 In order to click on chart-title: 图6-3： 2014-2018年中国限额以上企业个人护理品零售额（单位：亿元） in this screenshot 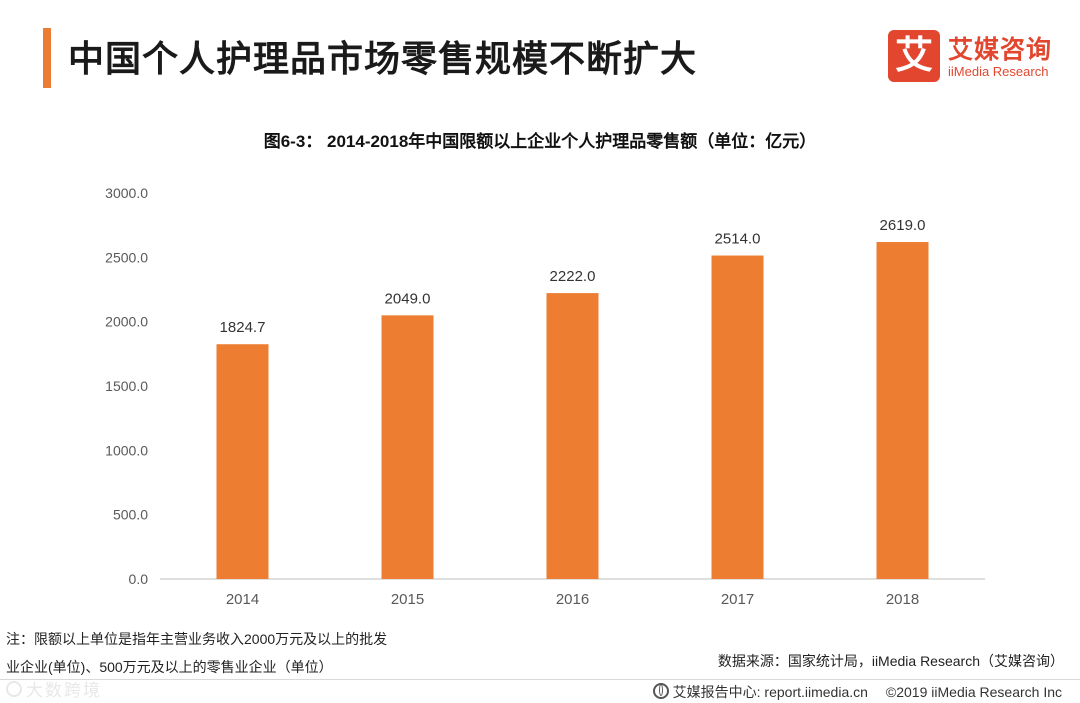, I will do `click(540, 141)`.